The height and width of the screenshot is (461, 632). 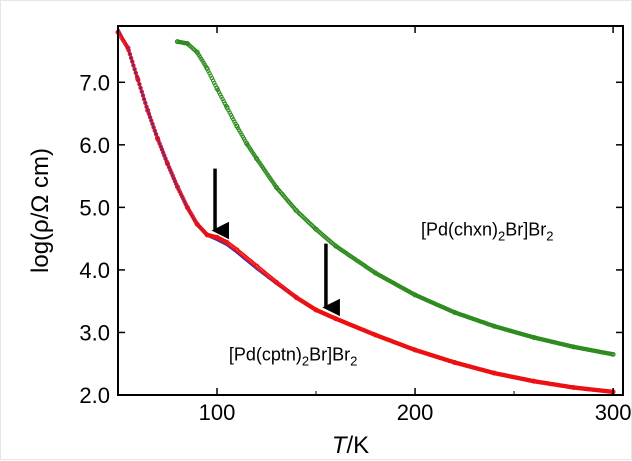 I want to click on x-tick-label: 200, so click(x=415, y=412).